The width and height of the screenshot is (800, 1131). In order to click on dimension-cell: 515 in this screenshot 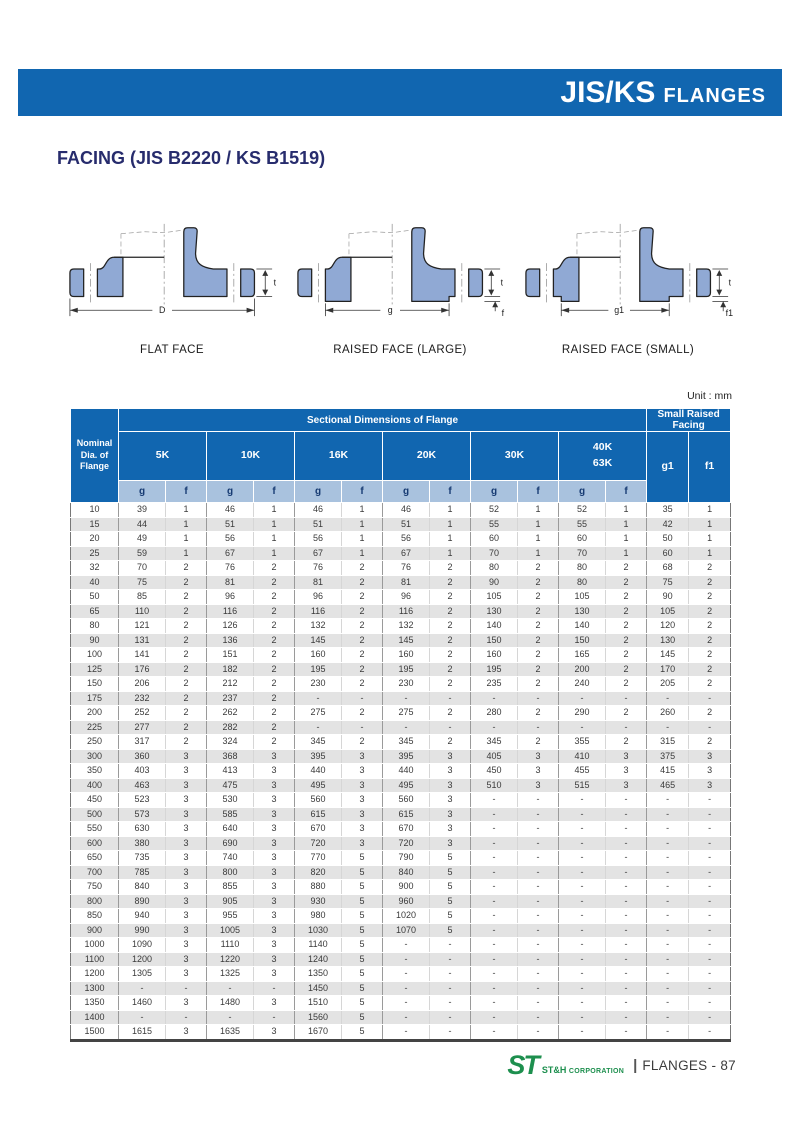, I will do `click(582, 785)`.